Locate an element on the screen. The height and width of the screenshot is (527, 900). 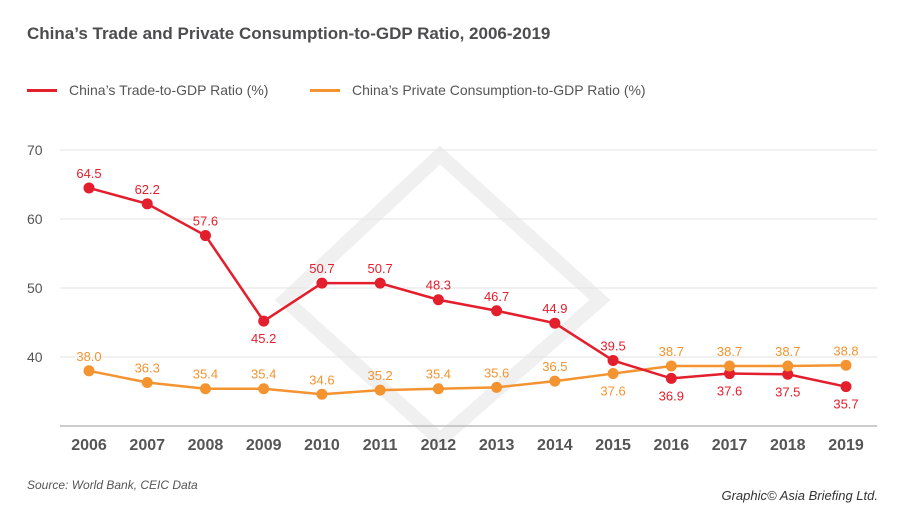
data-label: 45.2 is located at coordinates (263, 338).